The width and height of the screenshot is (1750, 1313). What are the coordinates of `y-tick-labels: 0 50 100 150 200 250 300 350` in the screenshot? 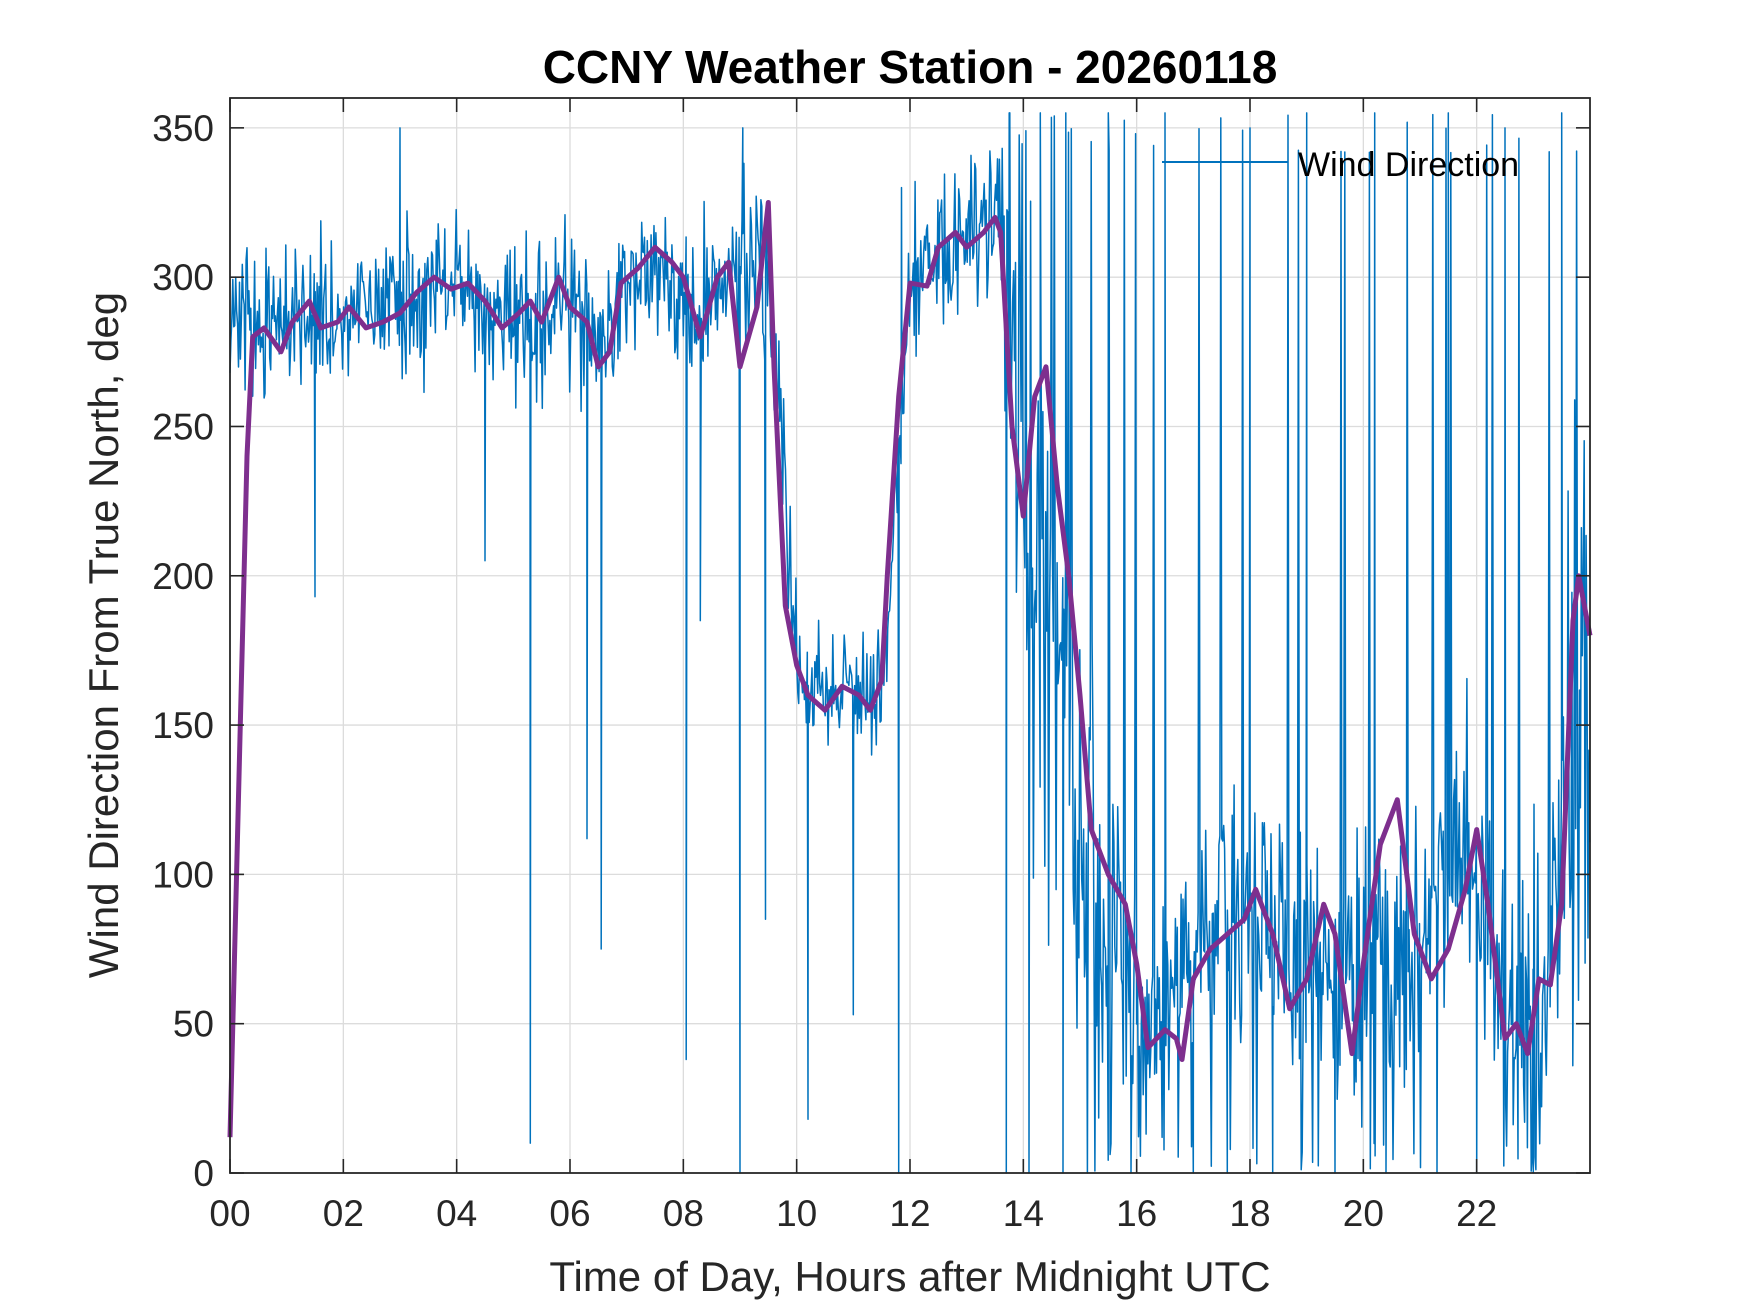 It's located at (183, 651).